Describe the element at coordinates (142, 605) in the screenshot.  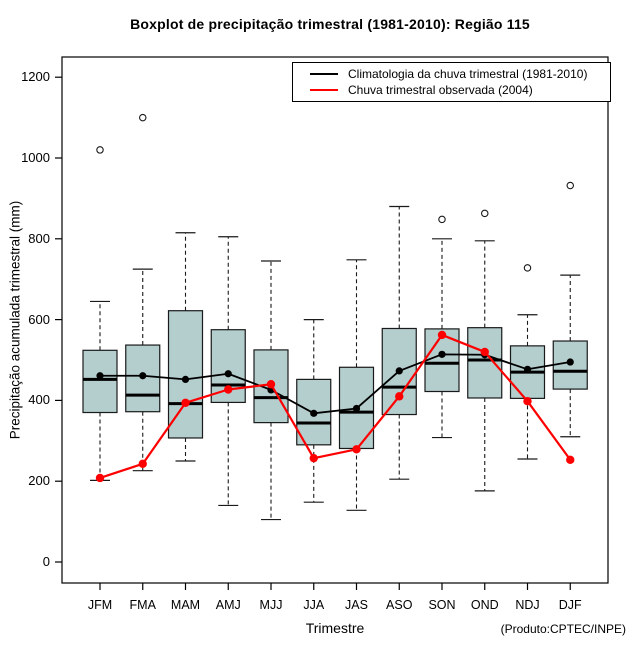
I see `x-tick-label: FMA` at that location.